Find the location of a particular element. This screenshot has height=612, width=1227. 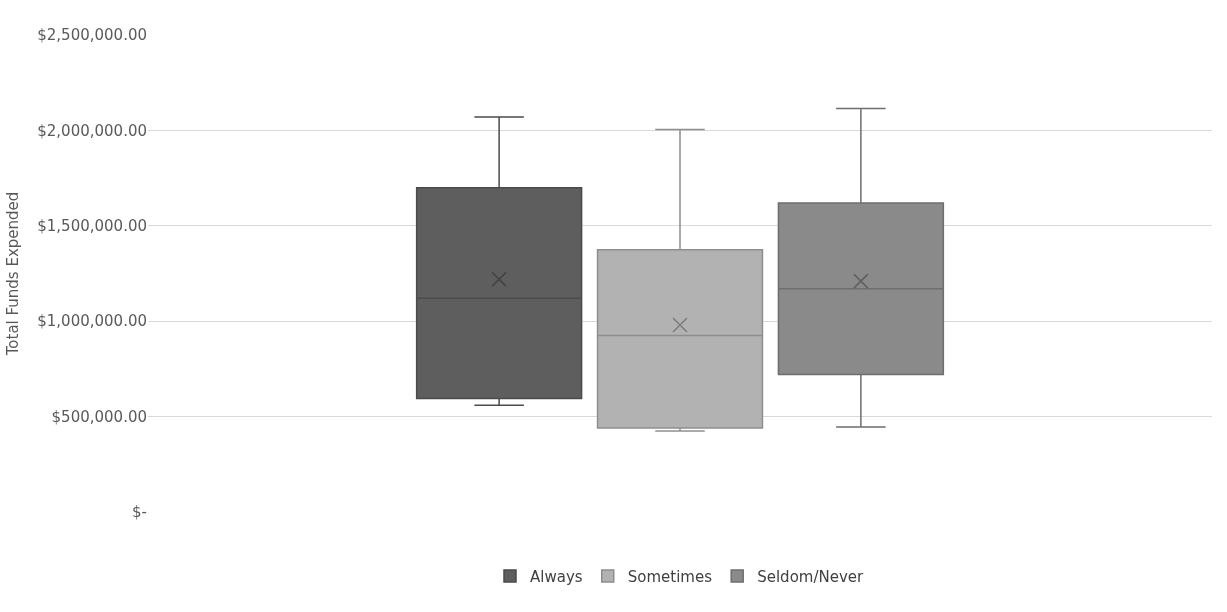

legend-label: Sometimes is located at coordinates (670, 576).